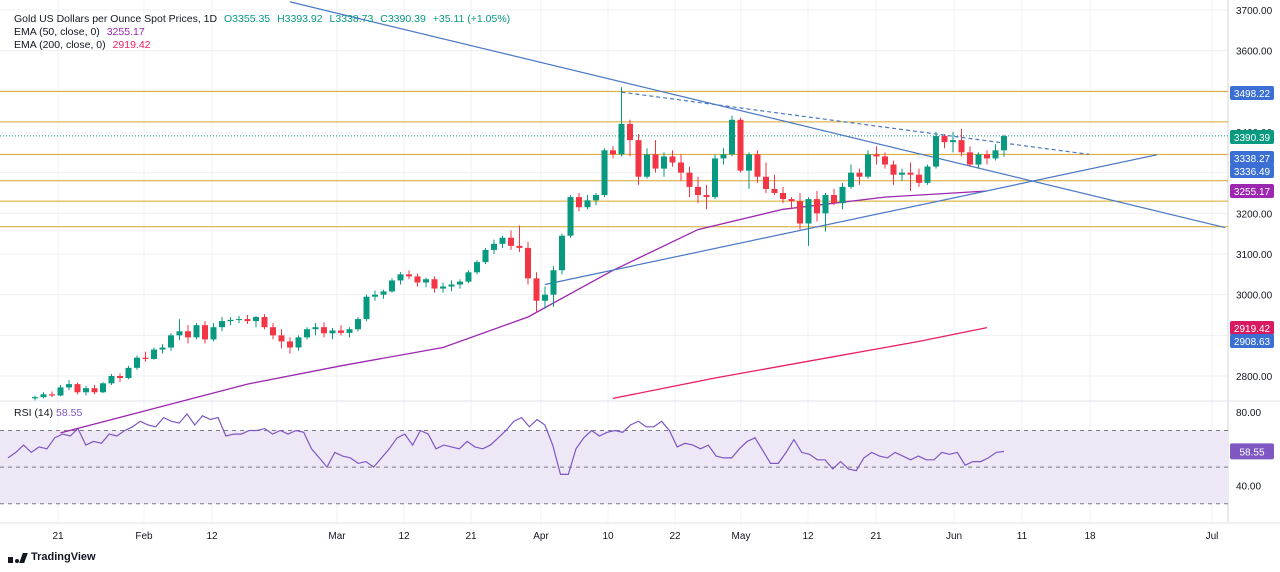  I want to click on time-tick-label: 11, so click(1022, 536).